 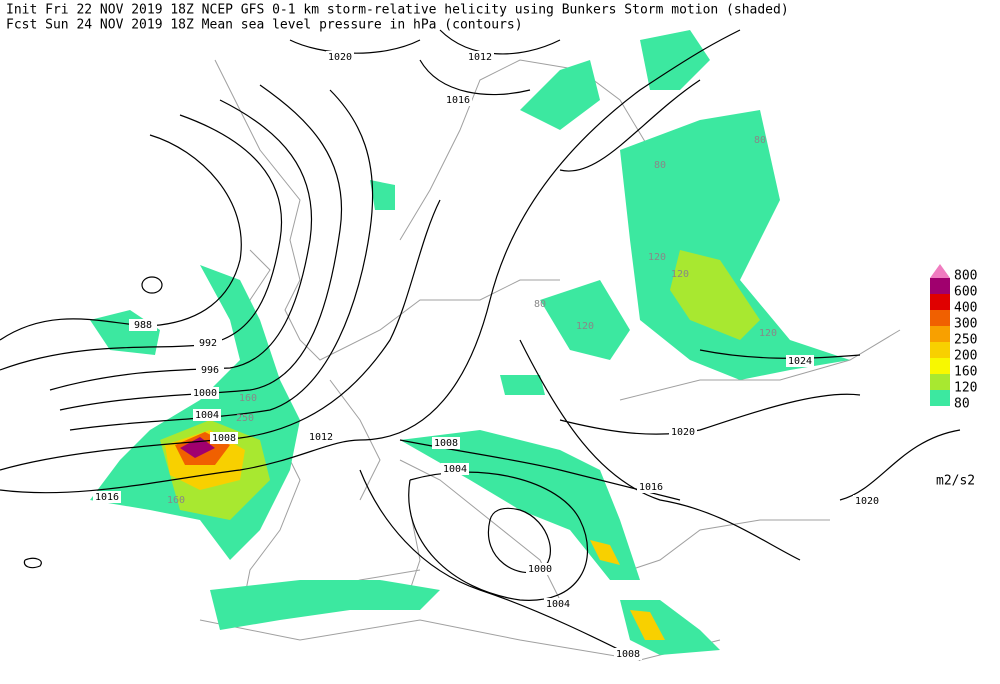 What do you see at coordinates (965, 340) in the screenshot?
I see `legend-label: 250` at bounding box center [965, 340].